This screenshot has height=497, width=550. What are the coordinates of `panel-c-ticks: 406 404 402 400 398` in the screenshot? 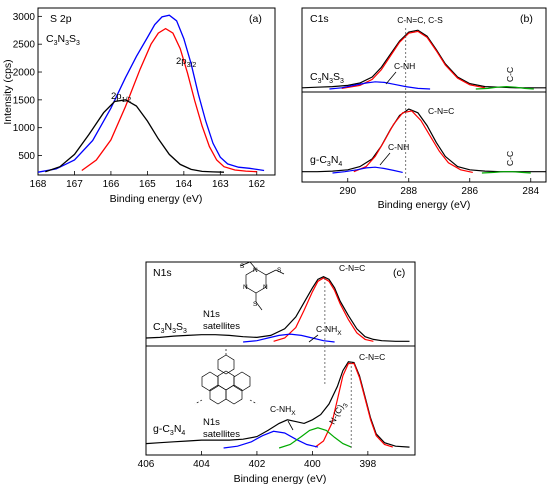 It's located at (257, 460).